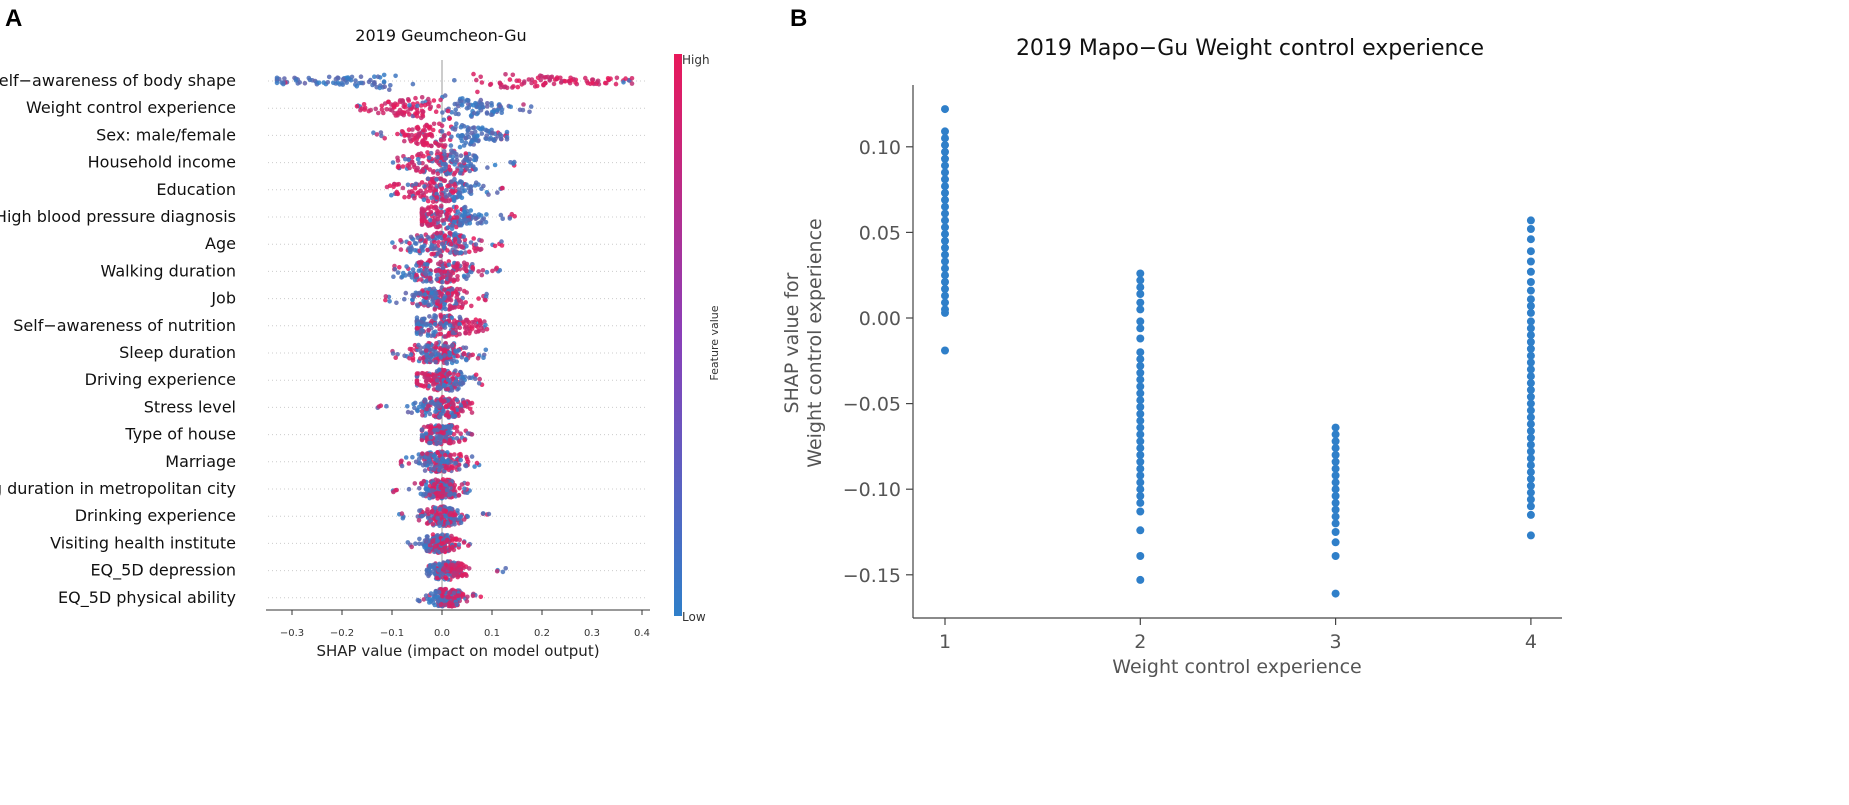 This screenshot has height=805, width=1849. Describe the element at coordinates (454, 340) in the screenshot. I see `beeswarm-points` at that location.